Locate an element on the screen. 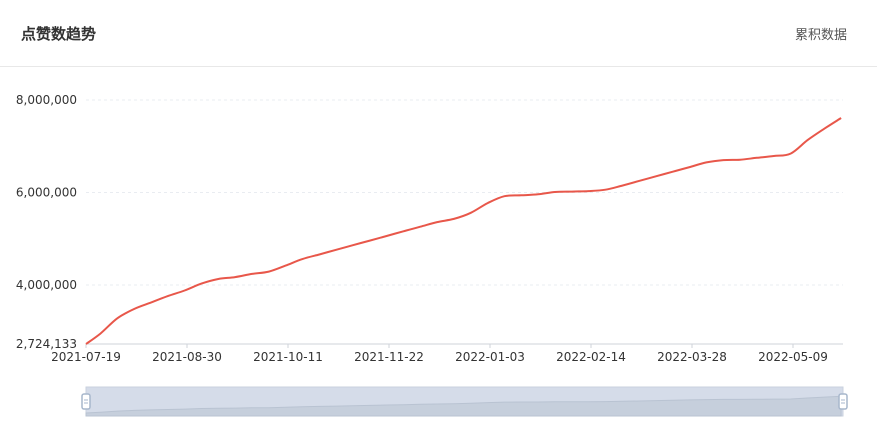 The image size is (877, 438). y-tick-label: 6,000,000 is located at coordinates (46, 192).